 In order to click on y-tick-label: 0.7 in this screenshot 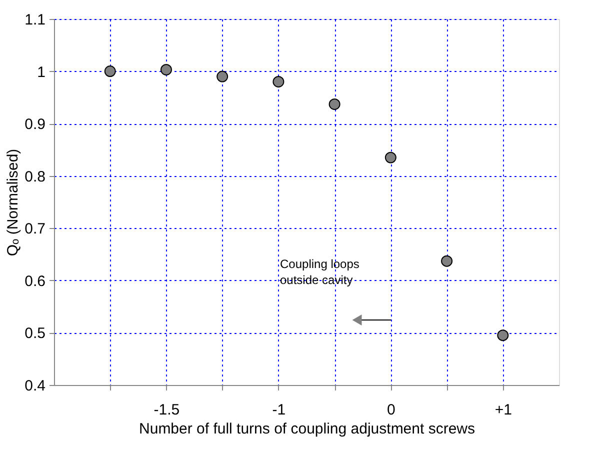, I will do `click(35, 229)`.